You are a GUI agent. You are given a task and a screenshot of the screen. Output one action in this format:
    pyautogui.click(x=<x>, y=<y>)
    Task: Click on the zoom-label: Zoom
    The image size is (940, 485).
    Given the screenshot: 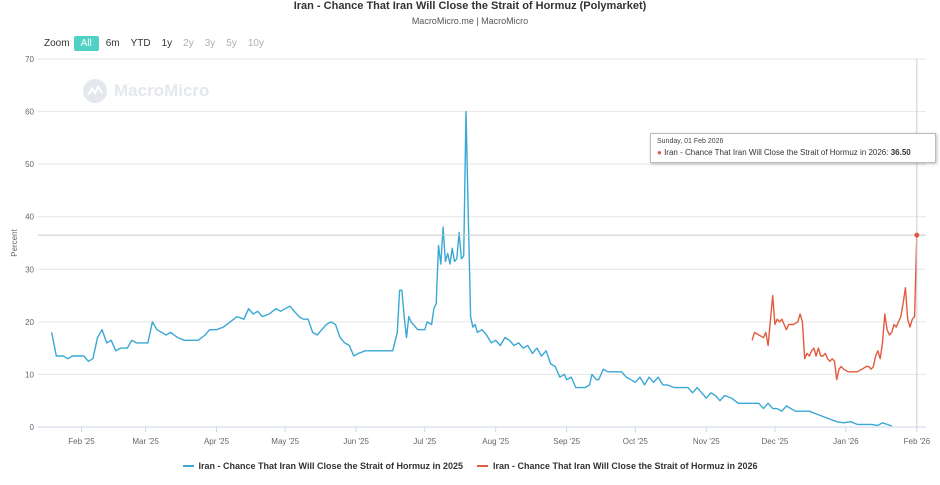 What is the action you would take?
    pyautogui.click(x=57, y=43)
    